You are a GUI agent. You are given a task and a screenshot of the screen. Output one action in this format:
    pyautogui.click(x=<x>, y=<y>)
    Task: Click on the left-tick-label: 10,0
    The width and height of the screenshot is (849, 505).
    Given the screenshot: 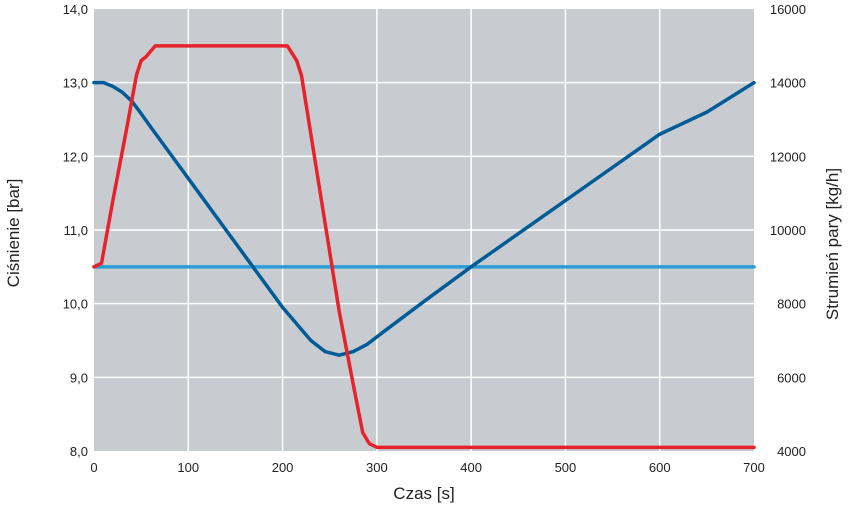 What is the action you would take?
    pyautogui.click(x=75, y=304)
    